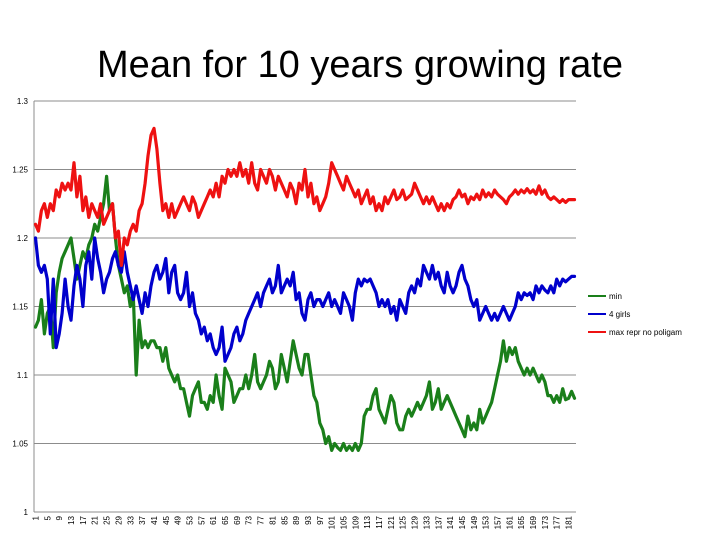 The image size is (720, 540). Describe the element at coordinates (474, 522) in the screenshot. I see `x-tick-label: 149` at that location.